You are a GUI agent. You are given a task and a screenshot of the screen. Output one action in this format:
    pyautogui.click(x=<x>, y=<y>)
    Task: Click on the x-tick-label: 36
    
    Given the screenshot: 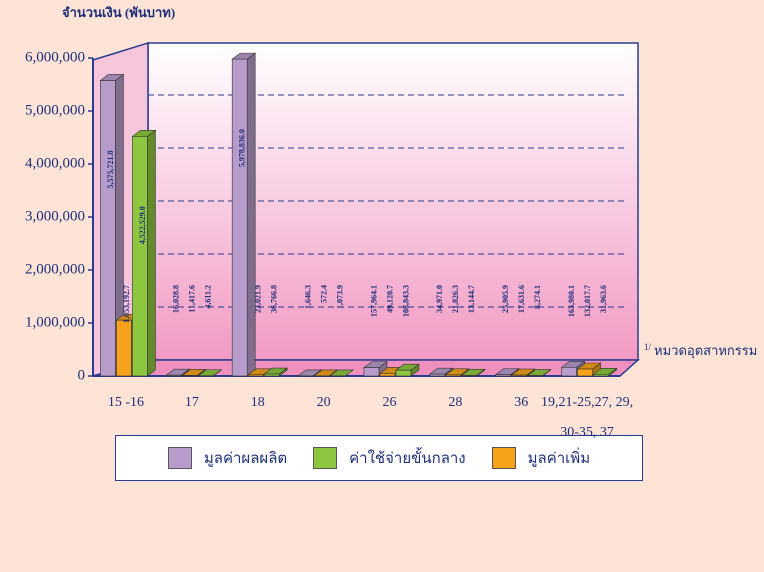 What is the action you would take?
    pyautogui.click(x=521, y=402)
    